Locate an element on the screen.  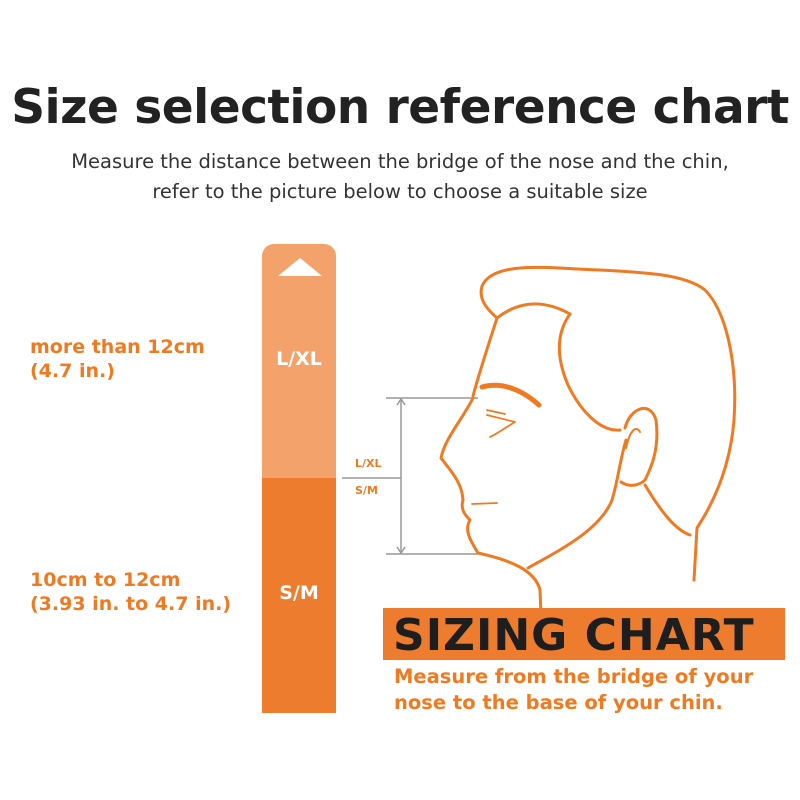
sizing-instruction-line-2: nose to the base of your chin. is located at coordinates (558, 702).